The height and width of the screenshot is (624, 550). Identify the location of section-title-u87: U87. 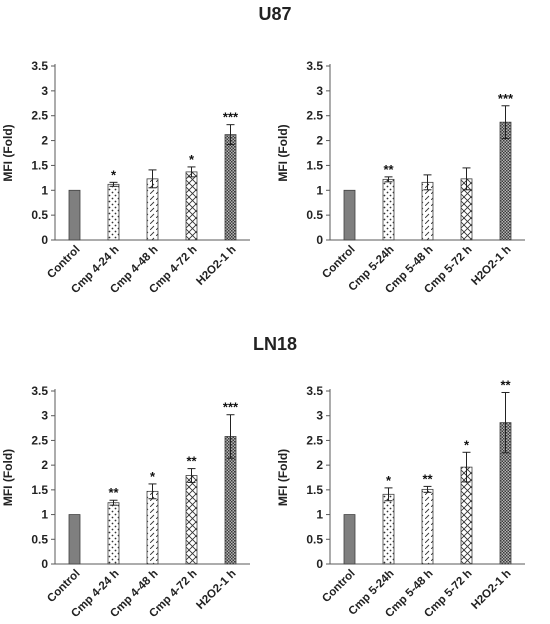
(275, 14).